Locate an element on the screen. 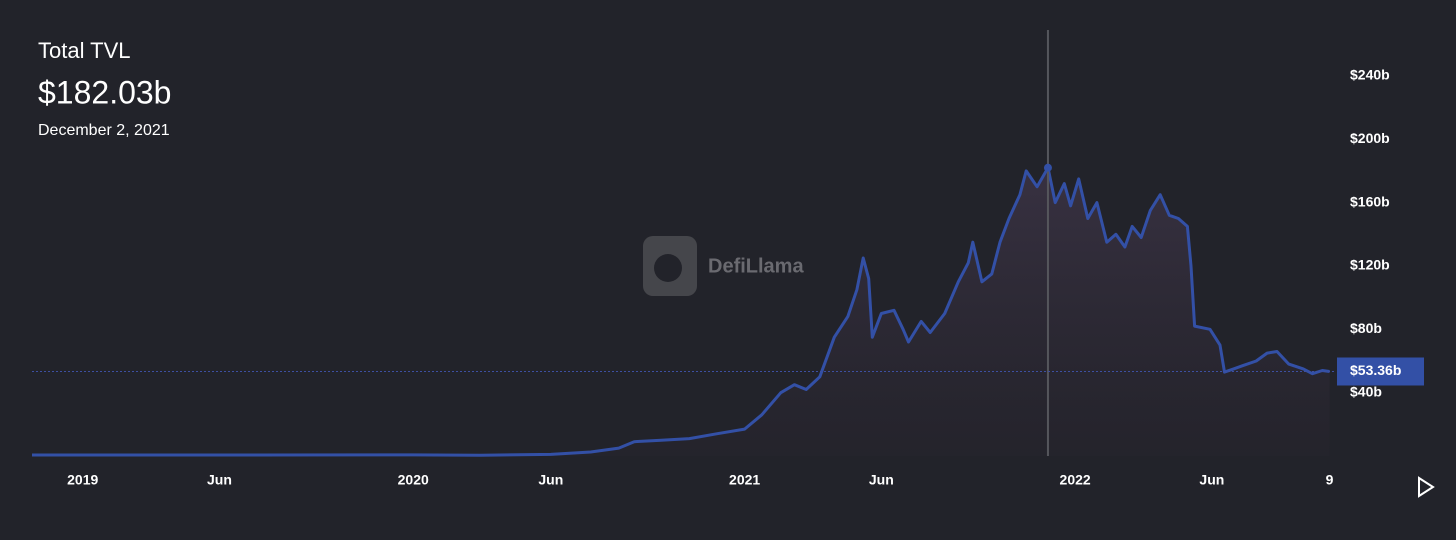 The width and height of the screenshot is (1456, 540). y-tick-label: $200b is located at coordinates (1370, 138).